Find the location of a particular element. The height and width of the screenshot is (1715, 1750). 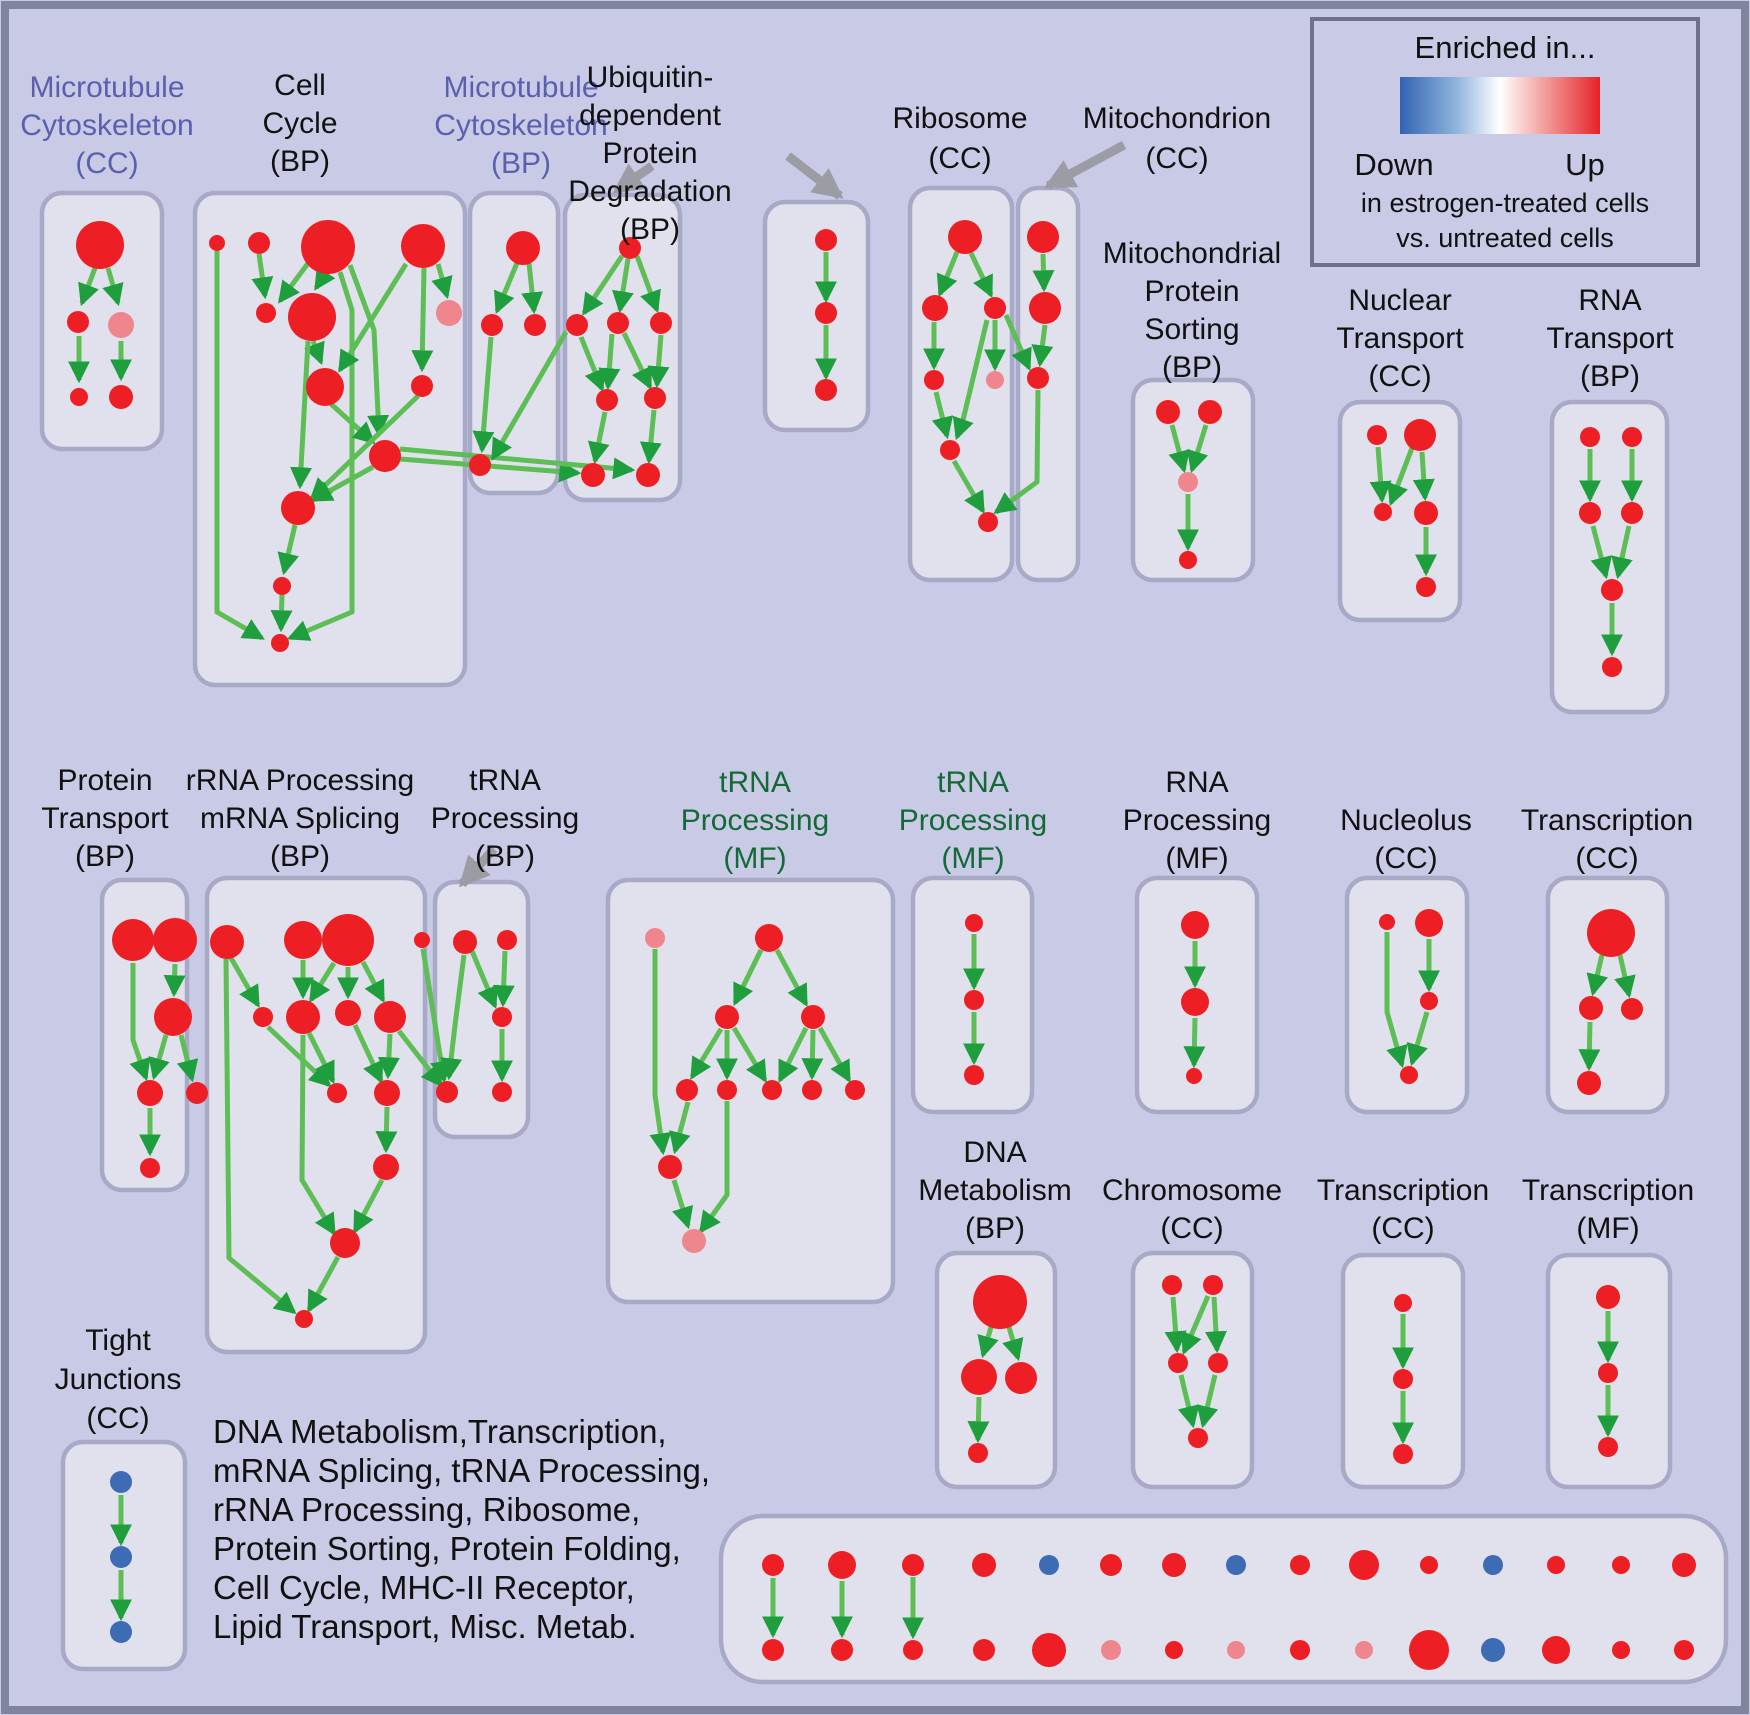

misc-note-line: rRNA Processing, Ribosome, is located at coordinates (426, 1509).